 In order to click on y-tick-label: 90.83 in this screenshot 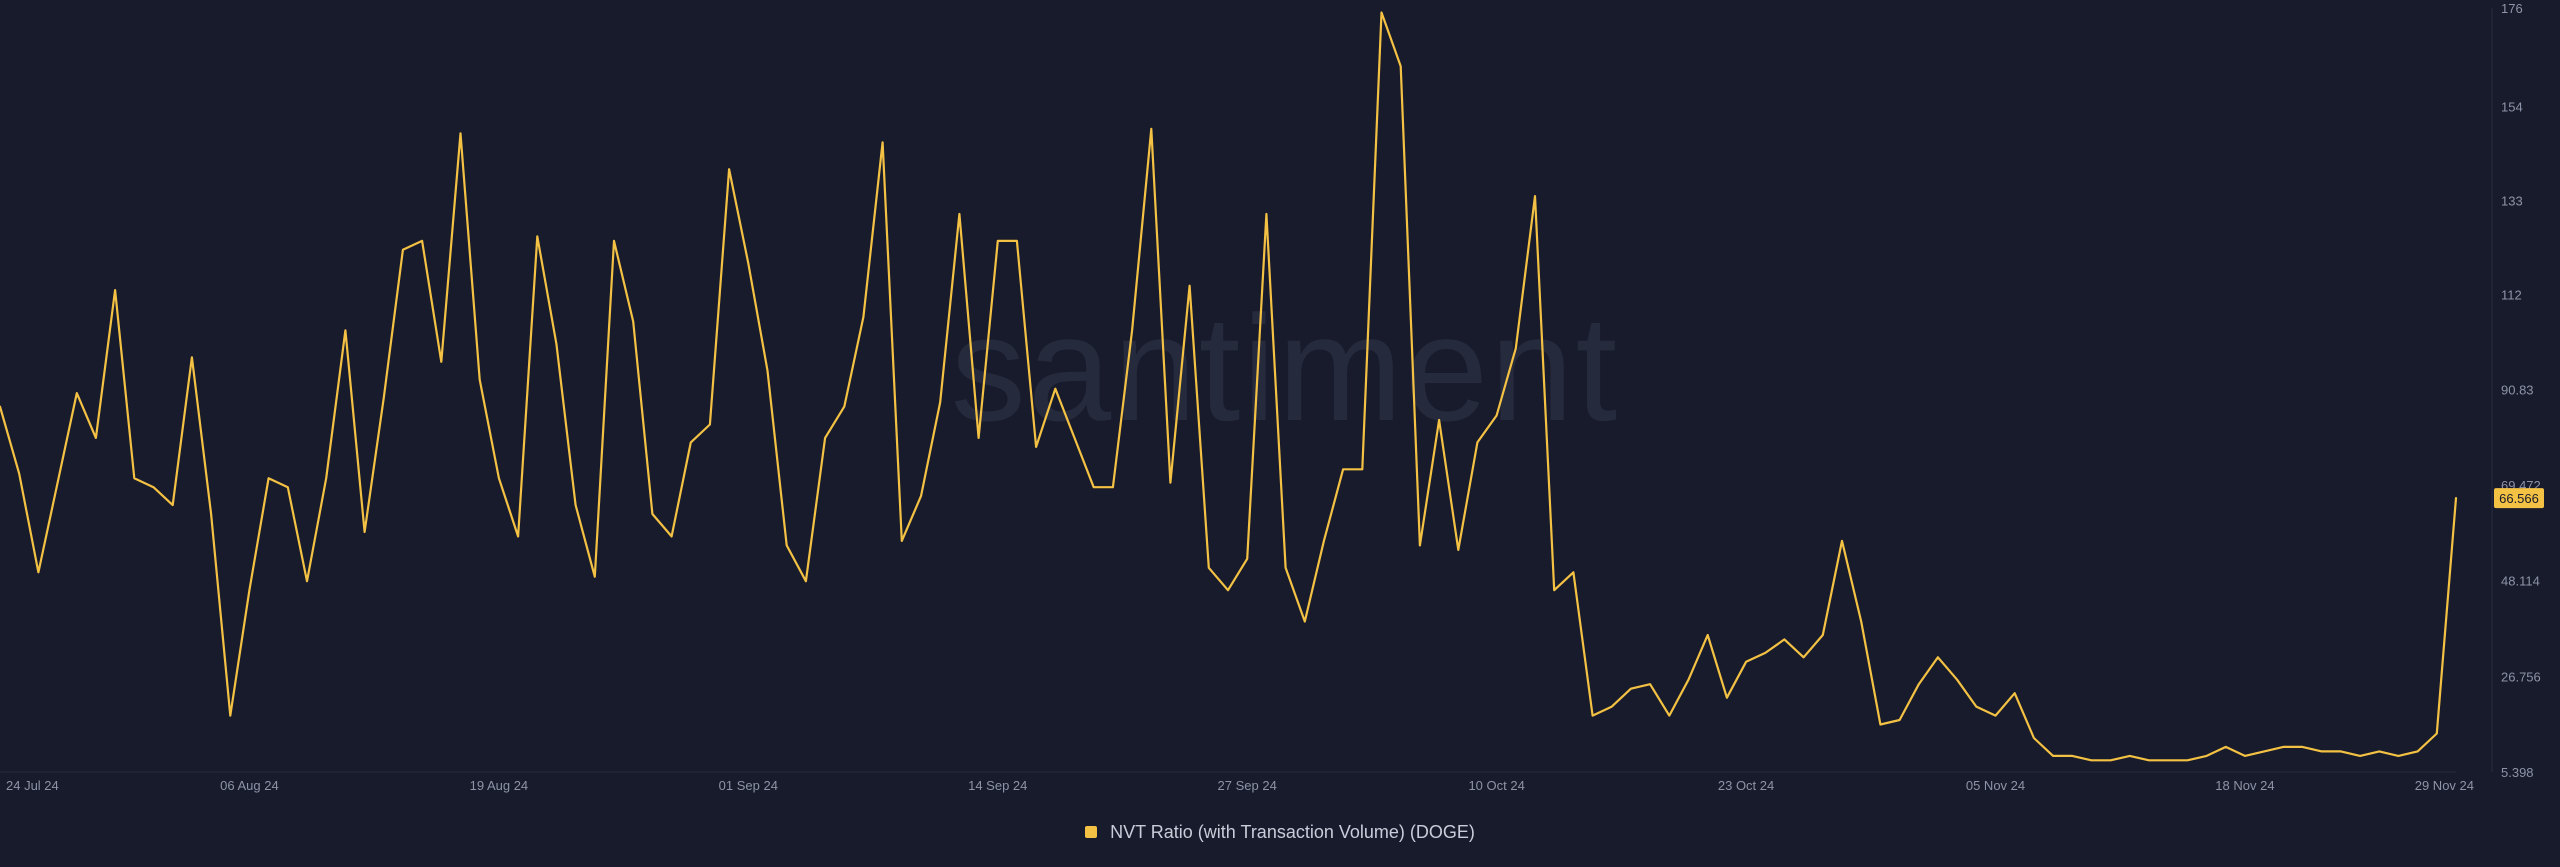, I will do `click(2517, 389)`.